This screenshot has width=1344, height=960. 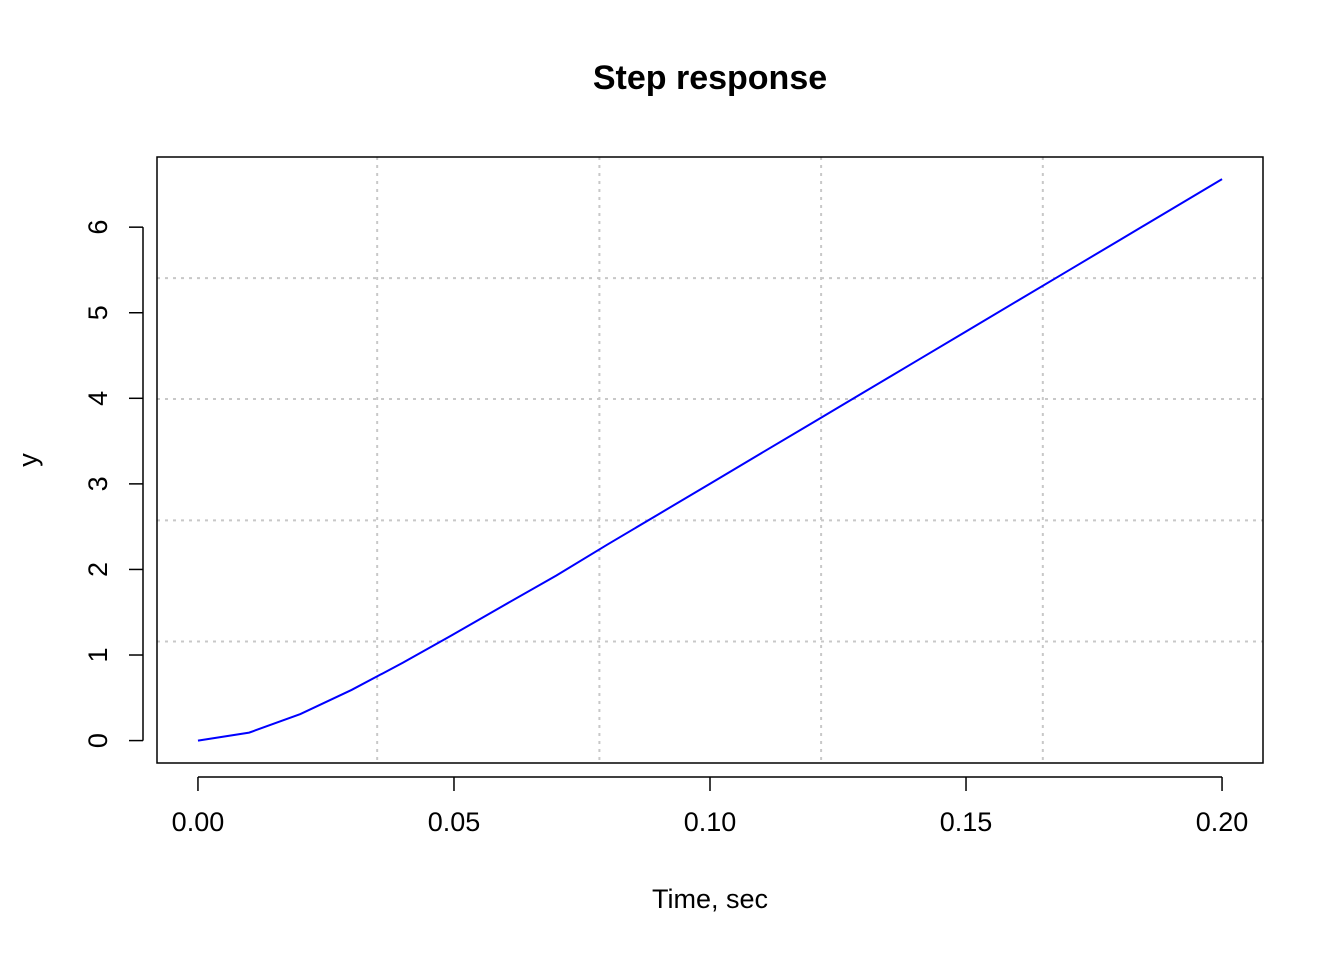 I want to click on y-tick-label: 1, so click(x=98, y=654).